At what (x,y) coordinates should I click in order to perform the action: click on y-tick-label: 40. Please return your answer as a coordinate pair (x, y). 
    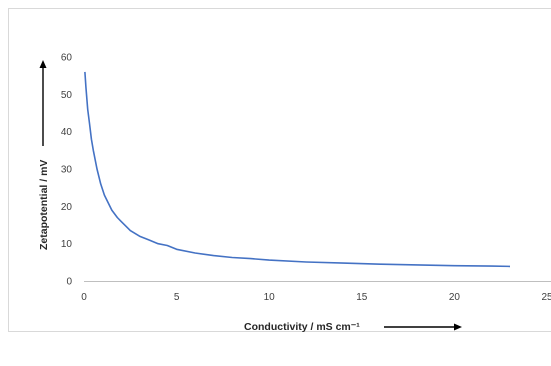
    Looking at the image, I should click on (67, 132).